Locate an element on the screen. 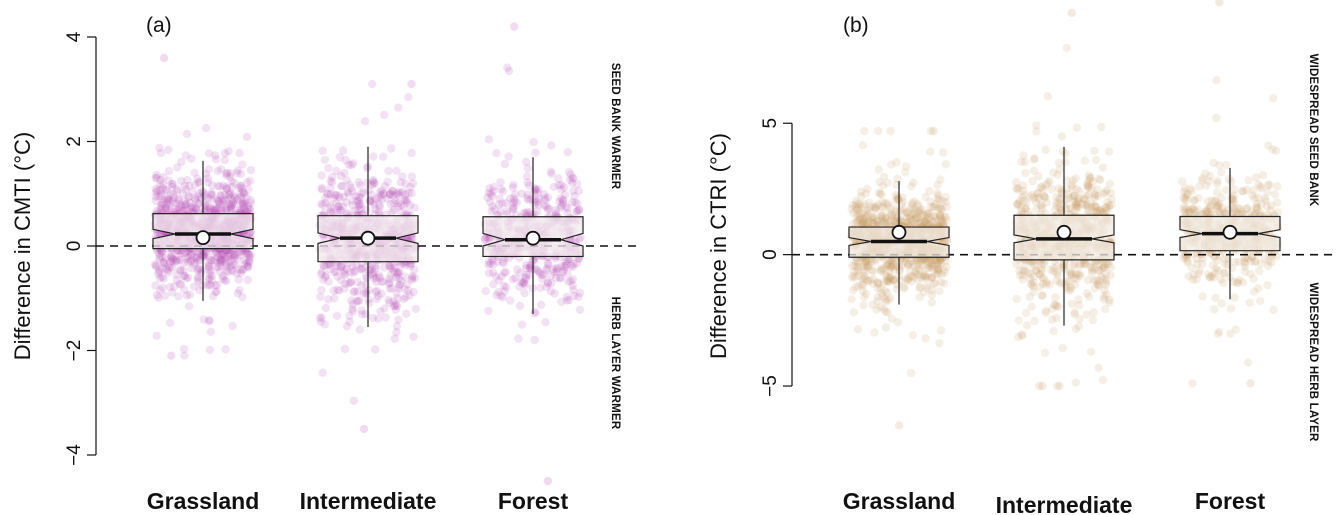 The width and height of the screenshot is (1338, 515). mean-marker is located at coordinates (533, 238).